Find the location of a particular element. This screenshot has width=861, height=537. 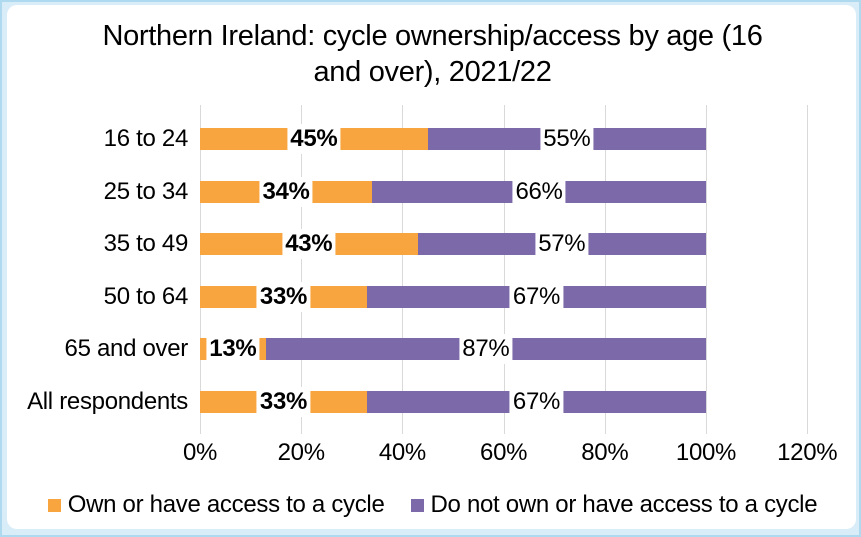

x-axis-tick-label: 60% is located at coordinates (504, 452).